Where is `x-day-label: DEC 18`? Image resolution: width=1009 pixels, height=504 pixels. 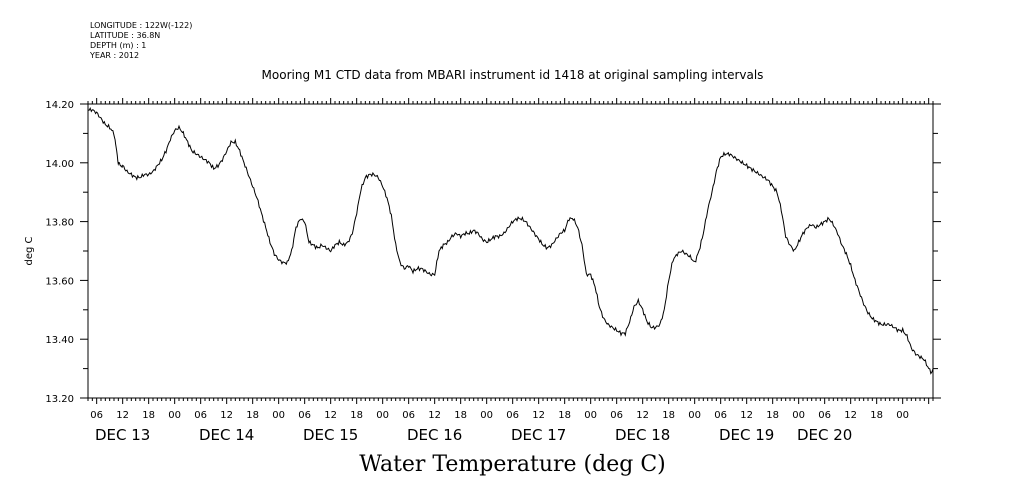
x-day-label: DEC 18 is located at coordinates (642, 435).